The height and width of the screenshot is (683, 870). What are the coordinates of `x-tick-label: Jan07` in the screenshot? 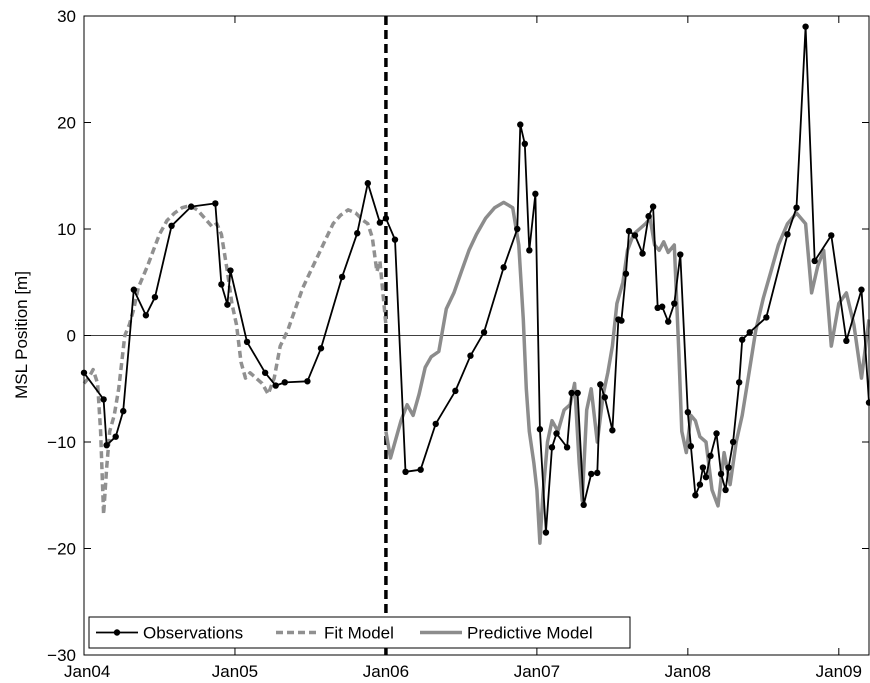 It's located at (537, 671).